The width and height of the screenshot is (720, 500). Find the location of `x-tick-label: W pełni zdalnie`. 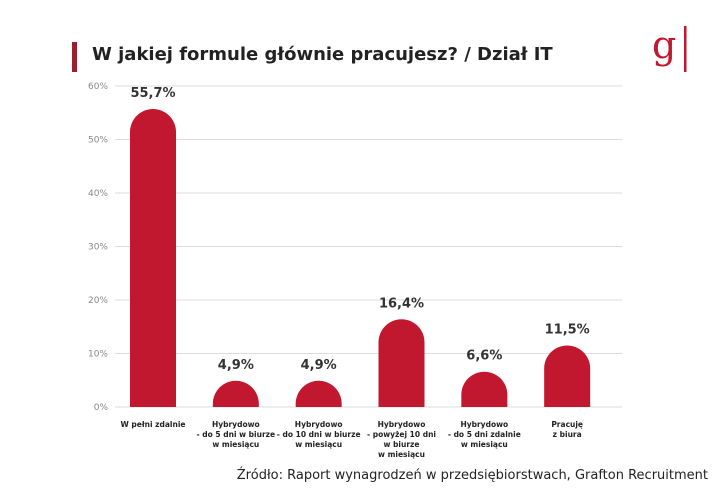

x-tick-label: W pełni zdalnie is located at coordinates (152, 424).